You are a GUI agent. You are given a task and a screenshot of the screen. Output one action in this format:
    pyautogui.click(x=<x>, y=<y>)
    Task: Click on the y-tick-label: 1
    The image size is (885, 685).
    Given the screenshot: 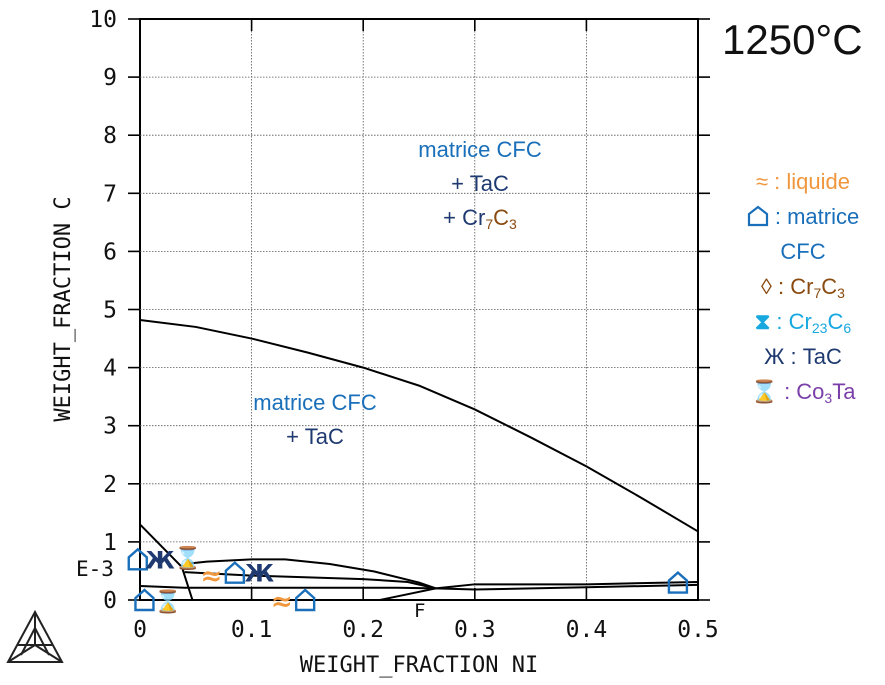 What is the action you would take?
    pyautogui.click(x=110, y=543)
    